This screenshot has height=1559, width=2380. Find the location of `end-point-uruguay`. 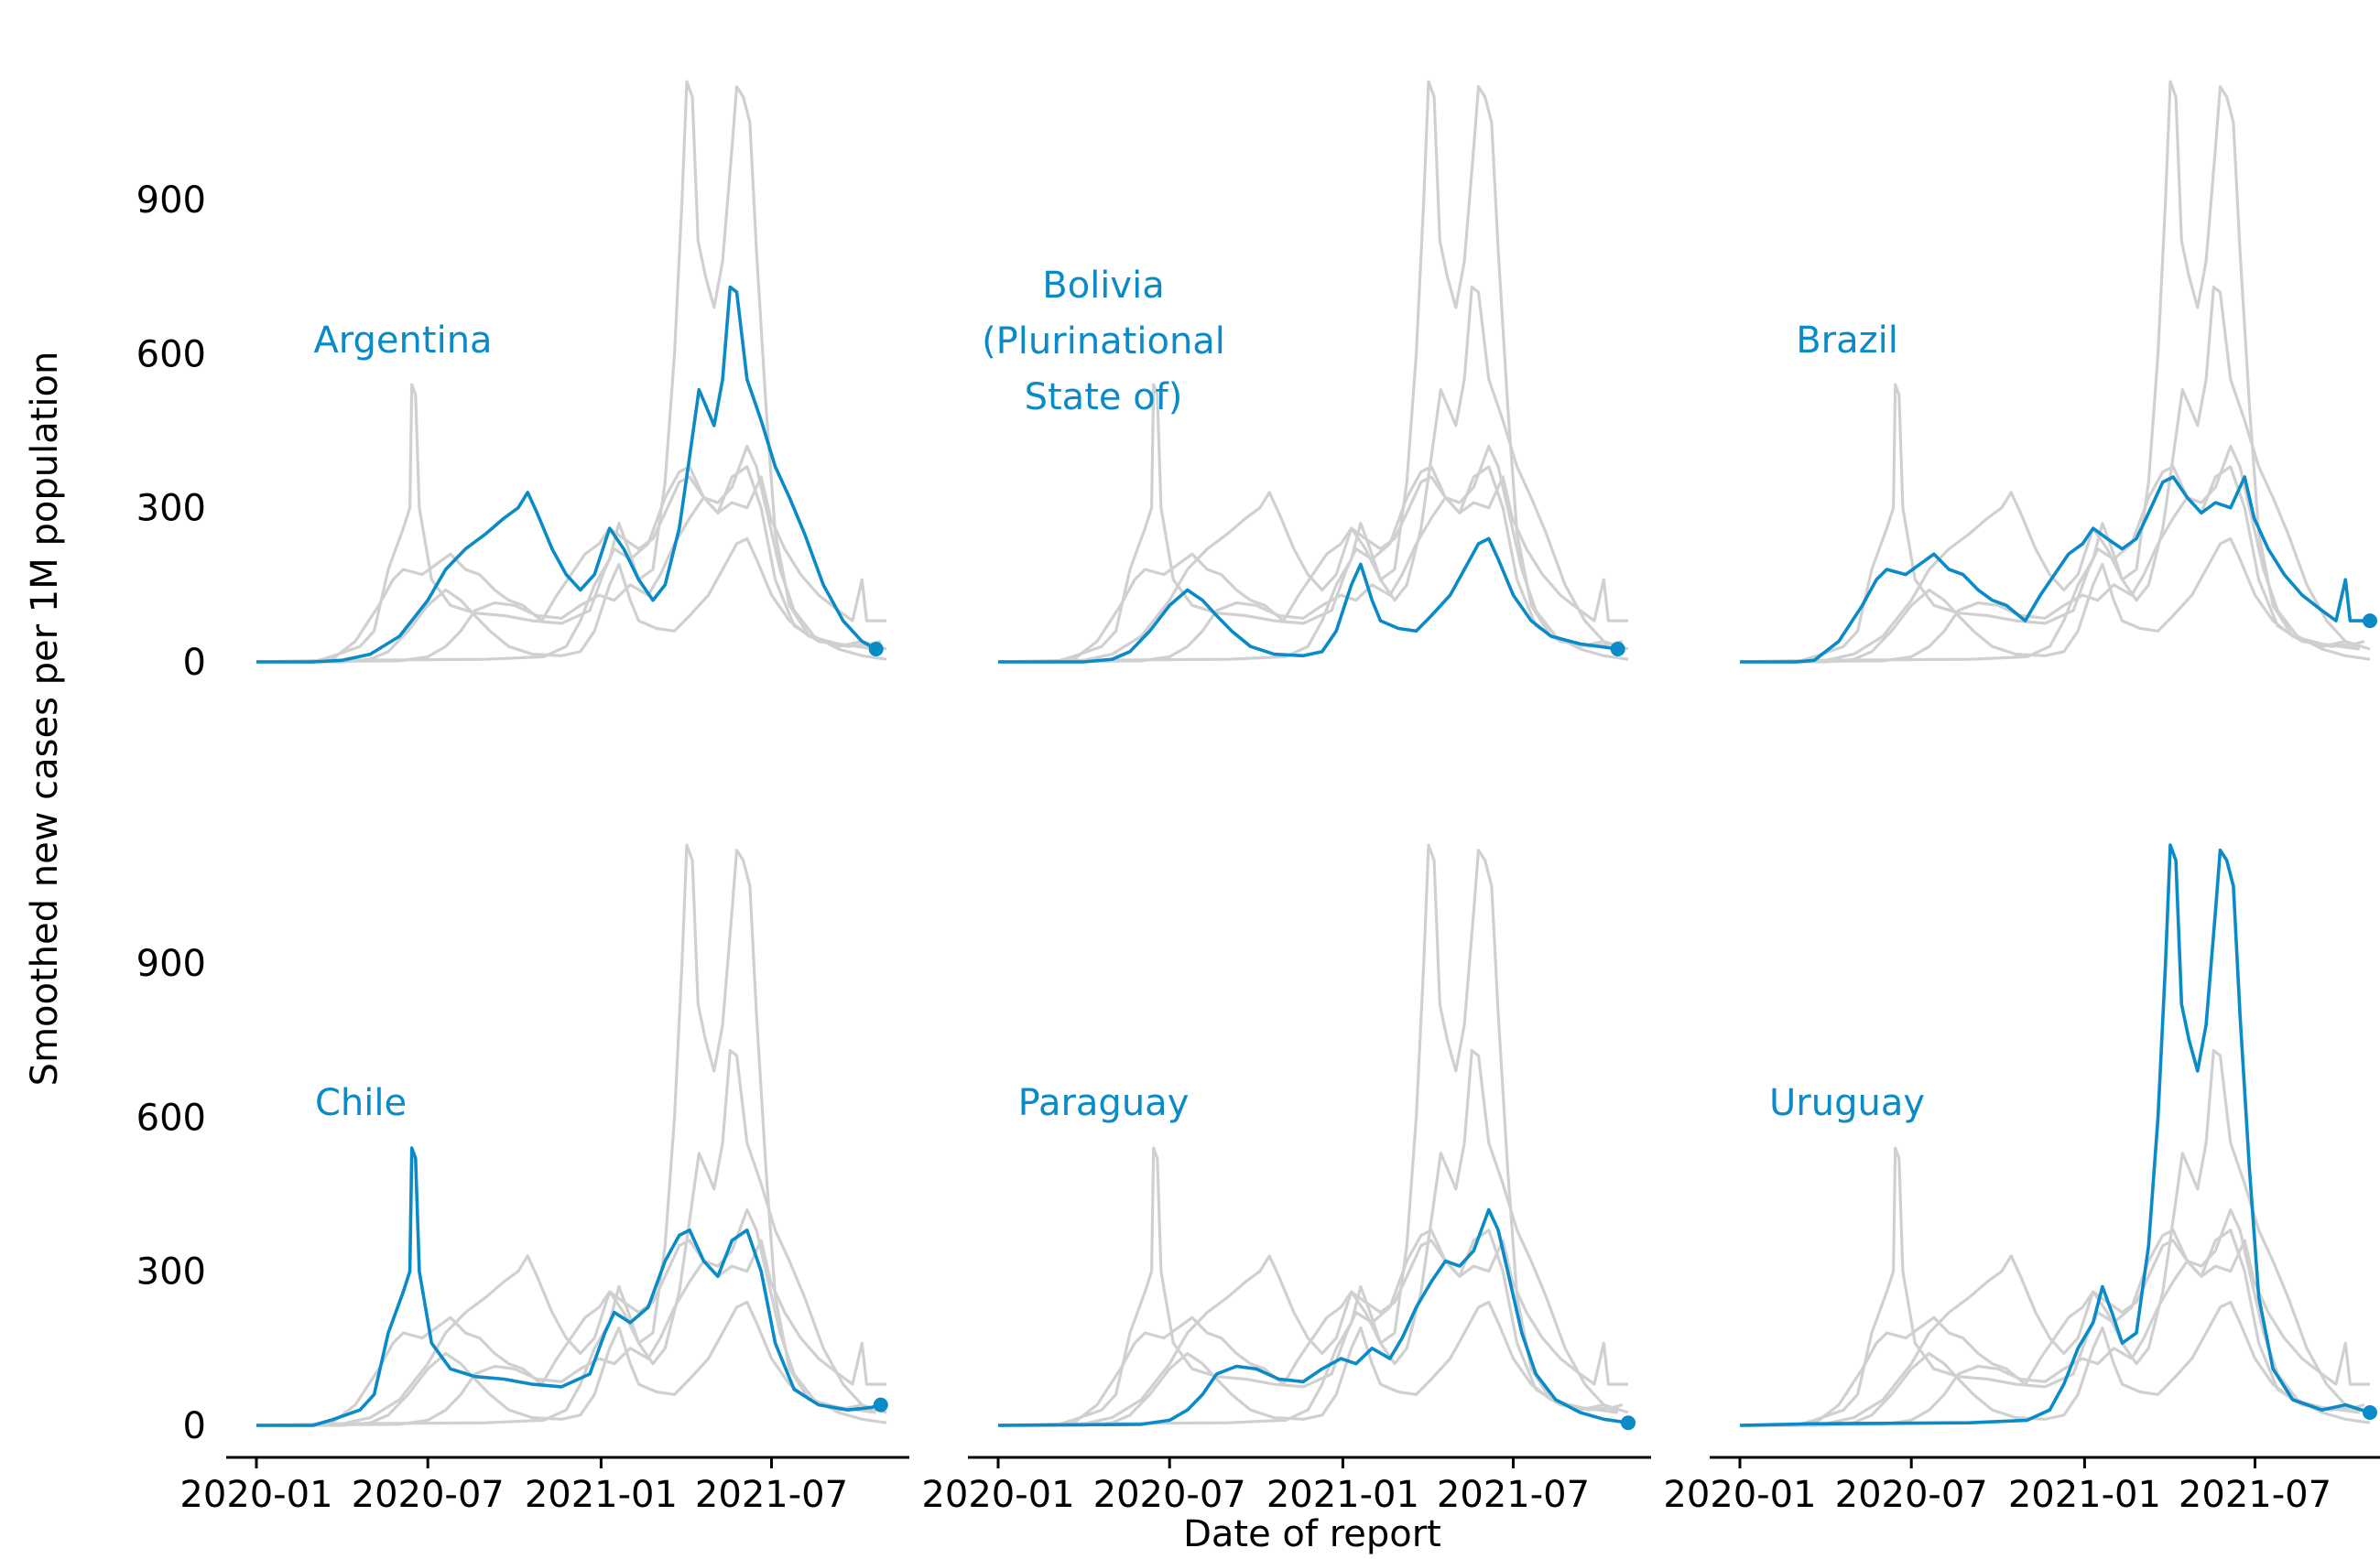

end-point-uruguay is located at coordinates (2370, 1412).